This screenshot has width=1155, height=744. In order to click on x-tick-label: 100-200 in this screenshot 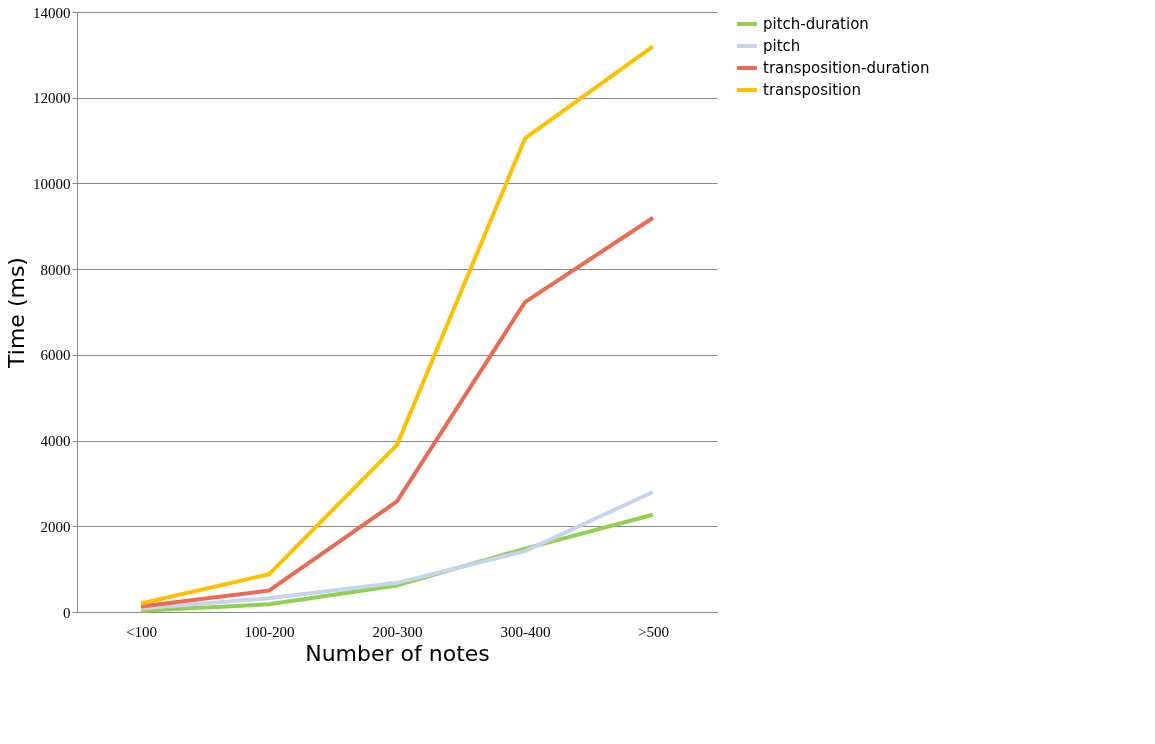, I will do `click(269, 631)`.